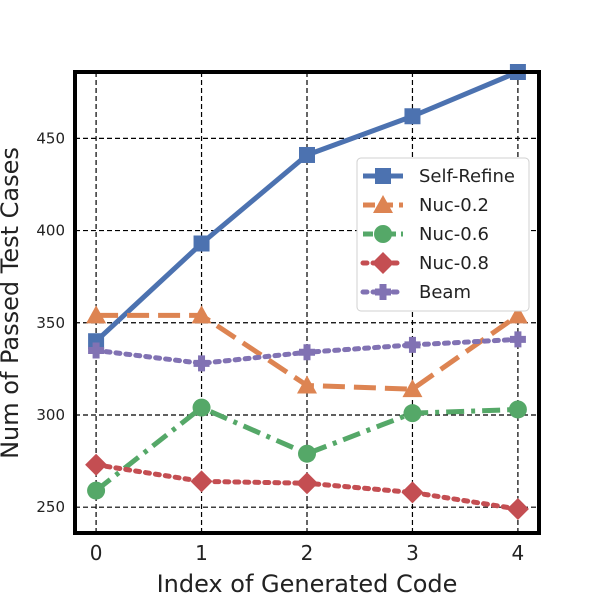 Image resolution: width=600 pixels, height=600 pixels. Describe the element at coordinates (50, 138) in the screenshot. I see `y-tick-label: 450` at that location.